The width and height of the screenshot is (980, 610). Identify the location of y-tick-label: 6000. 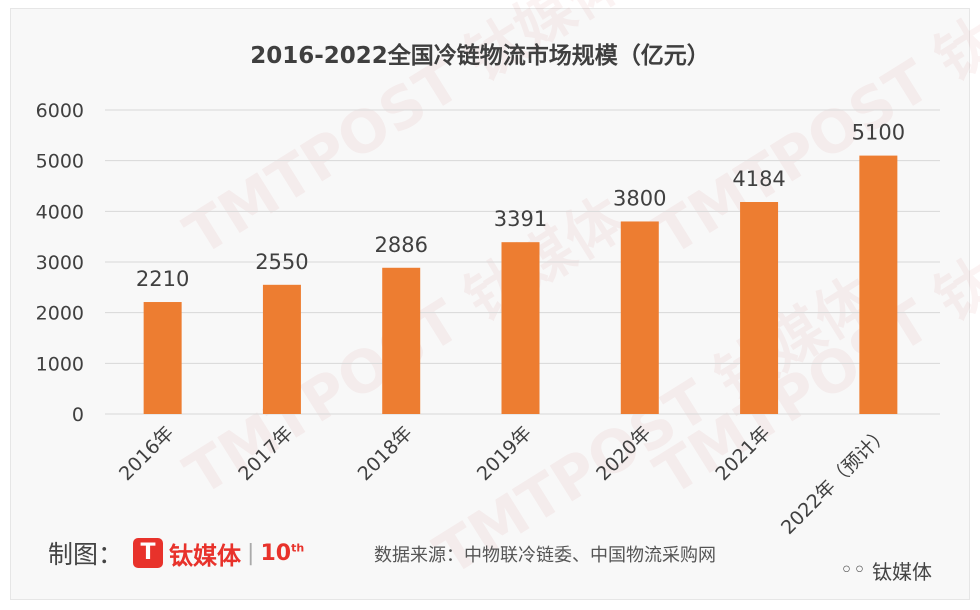
(60, 111).